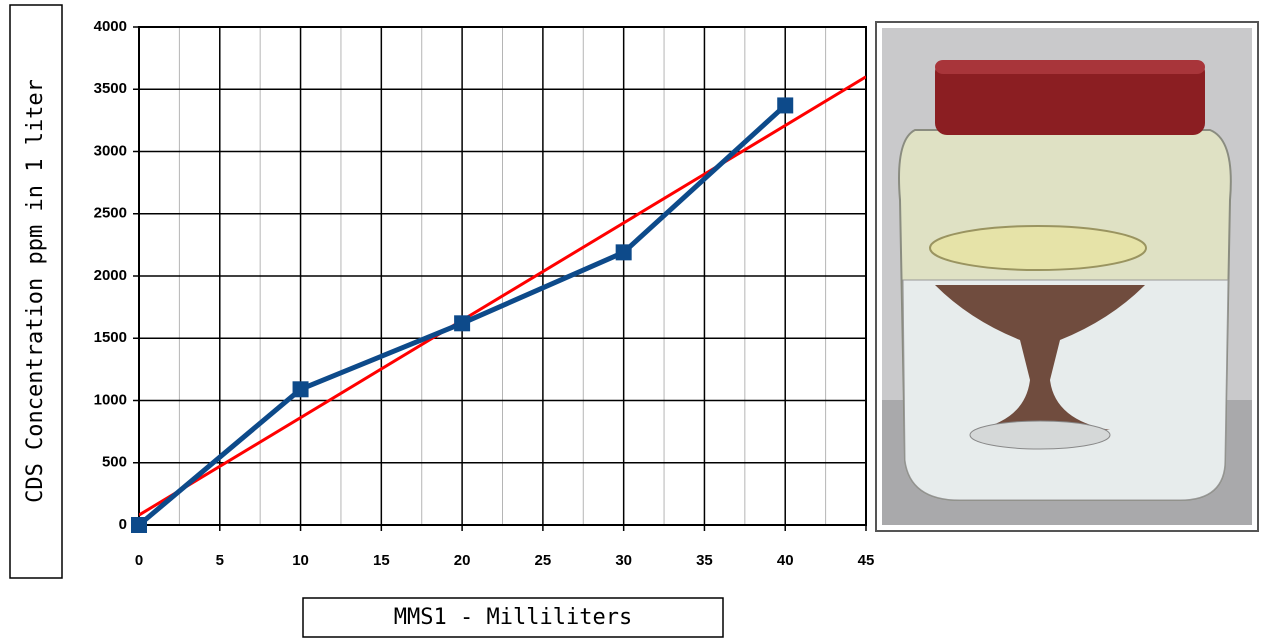 Image resolution: width=1261 pixels, height=639 pixels. What do you see at coordinates (1040, 357) in the screenshot?
I see `glass` at bounding box center [1040, 357].